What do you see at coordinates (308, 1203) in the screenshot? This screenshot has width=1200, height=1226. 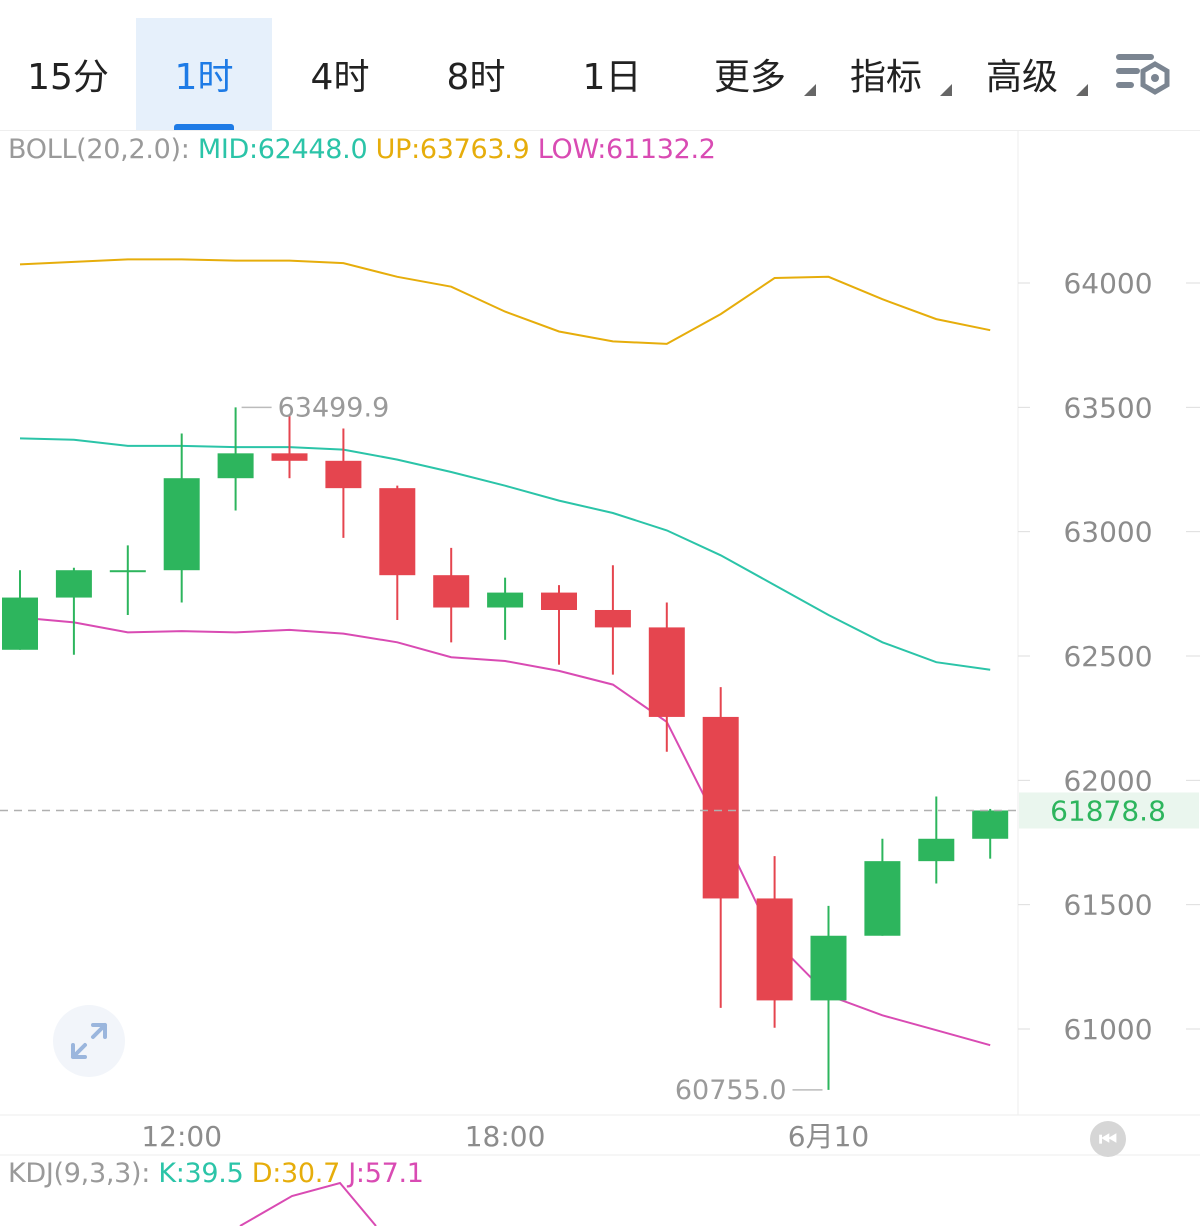 I see `kdj-j-line` at bounding box center [308, 1203].